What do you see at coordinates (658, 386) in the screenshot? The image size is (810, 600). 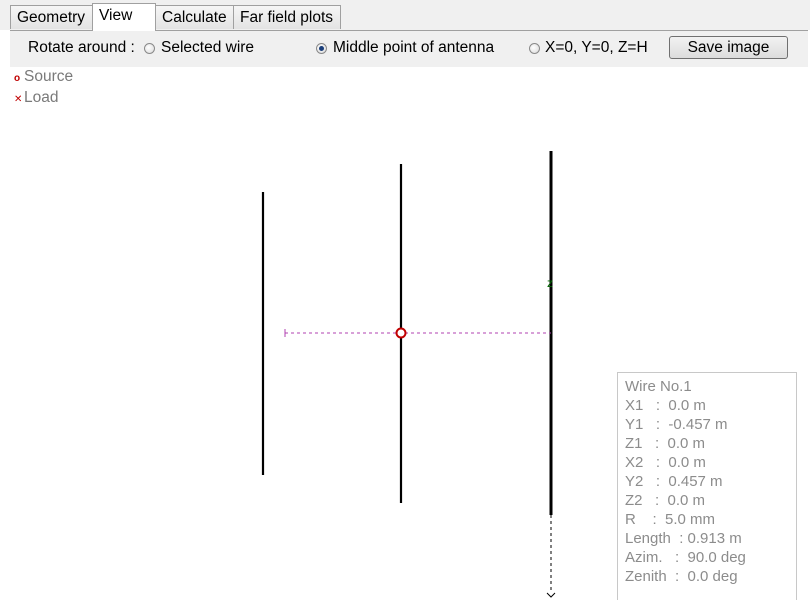 I see `wire-info-title: Wire No.1` at bounding box center [658, 386].